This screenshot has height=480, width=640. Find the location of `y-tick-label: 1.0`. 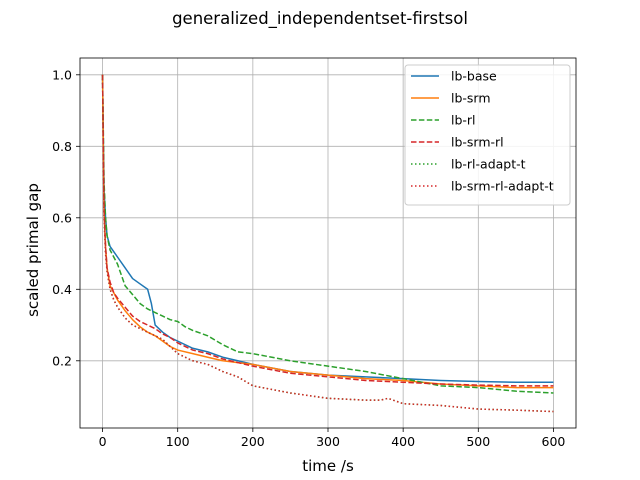

y-tick-label: 1.0 is located at coordinates (62, 74).